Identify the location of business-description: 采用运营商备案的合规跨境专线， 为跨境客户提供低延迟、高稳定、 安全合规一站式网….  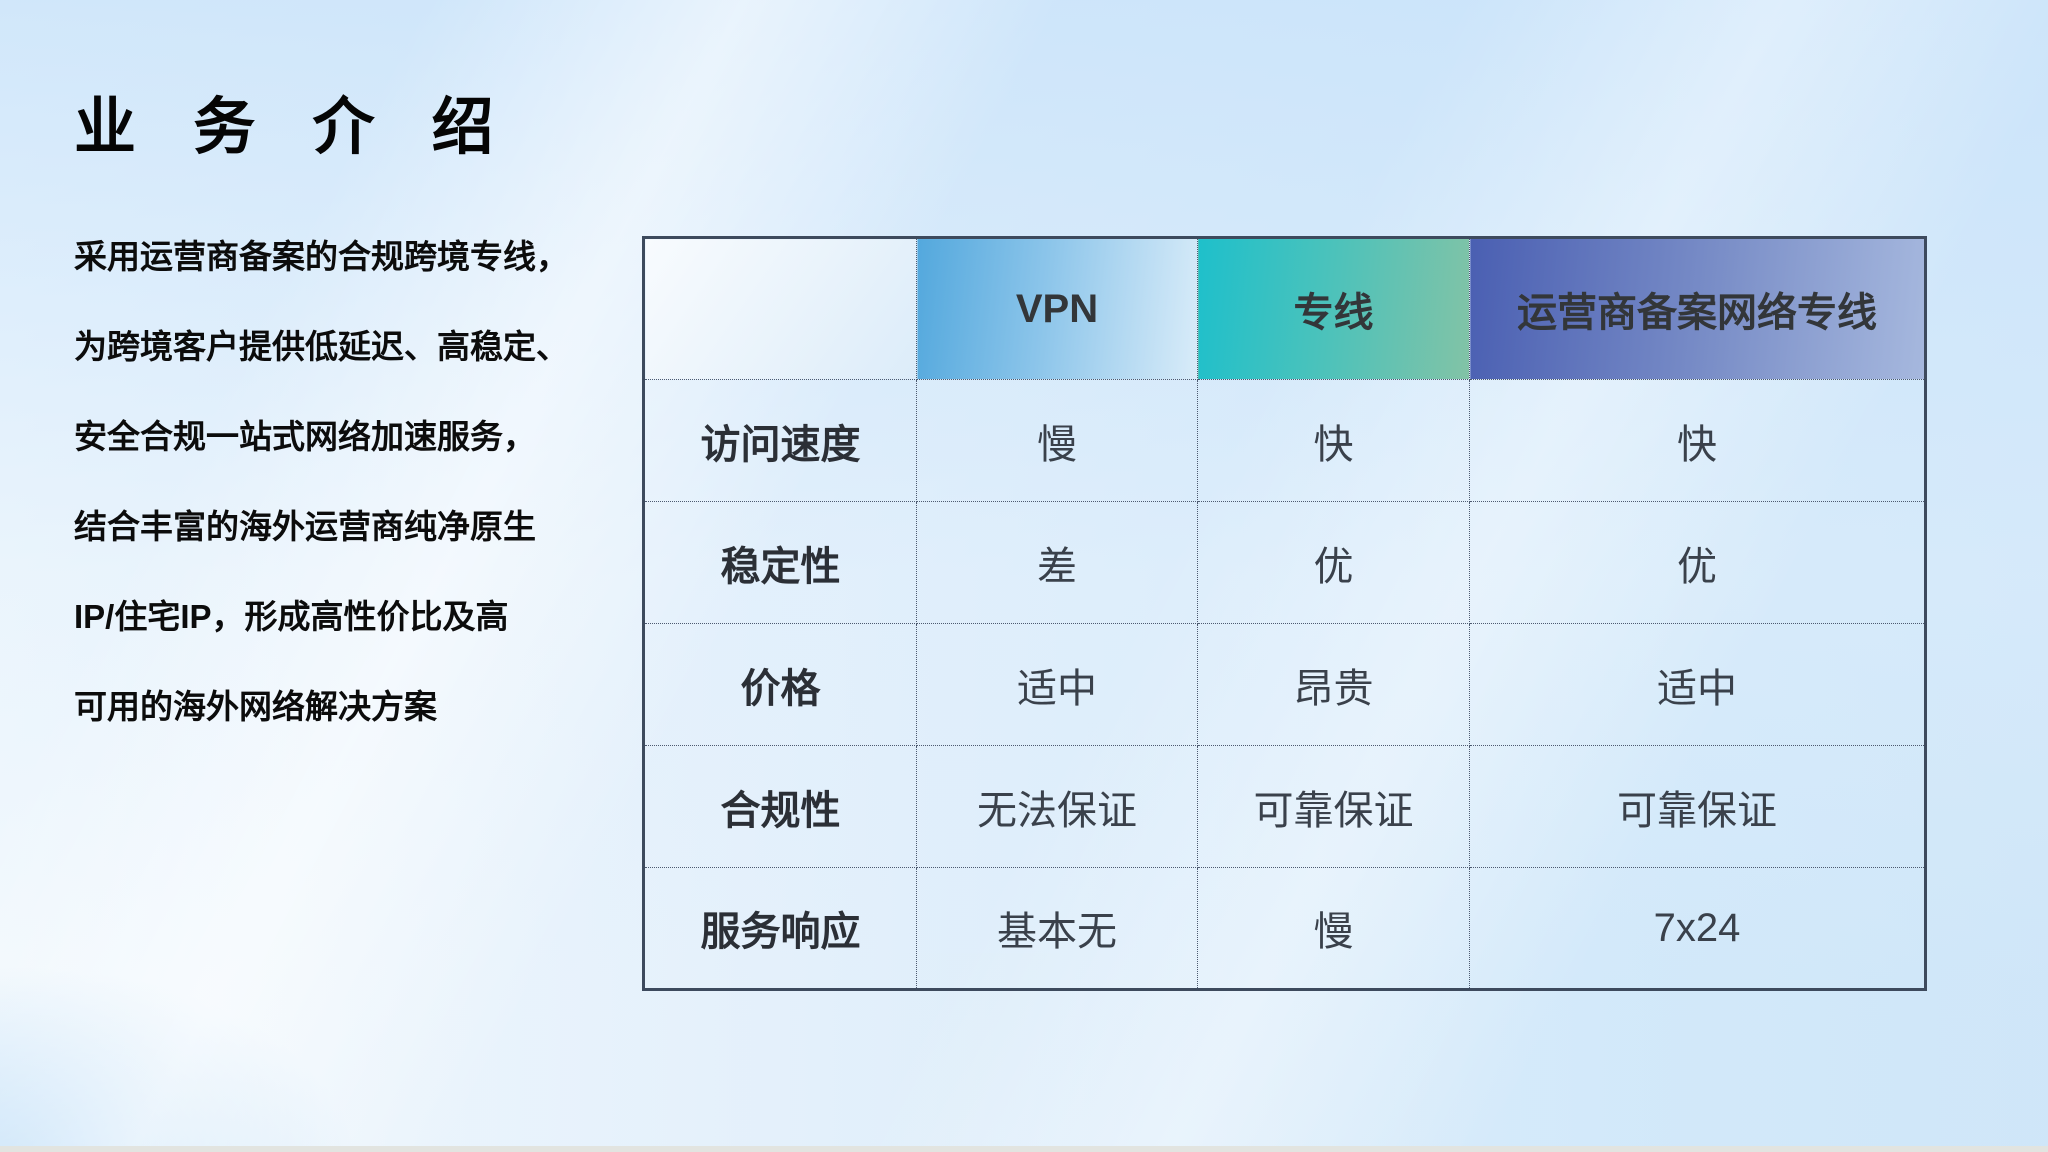
(344, 482).